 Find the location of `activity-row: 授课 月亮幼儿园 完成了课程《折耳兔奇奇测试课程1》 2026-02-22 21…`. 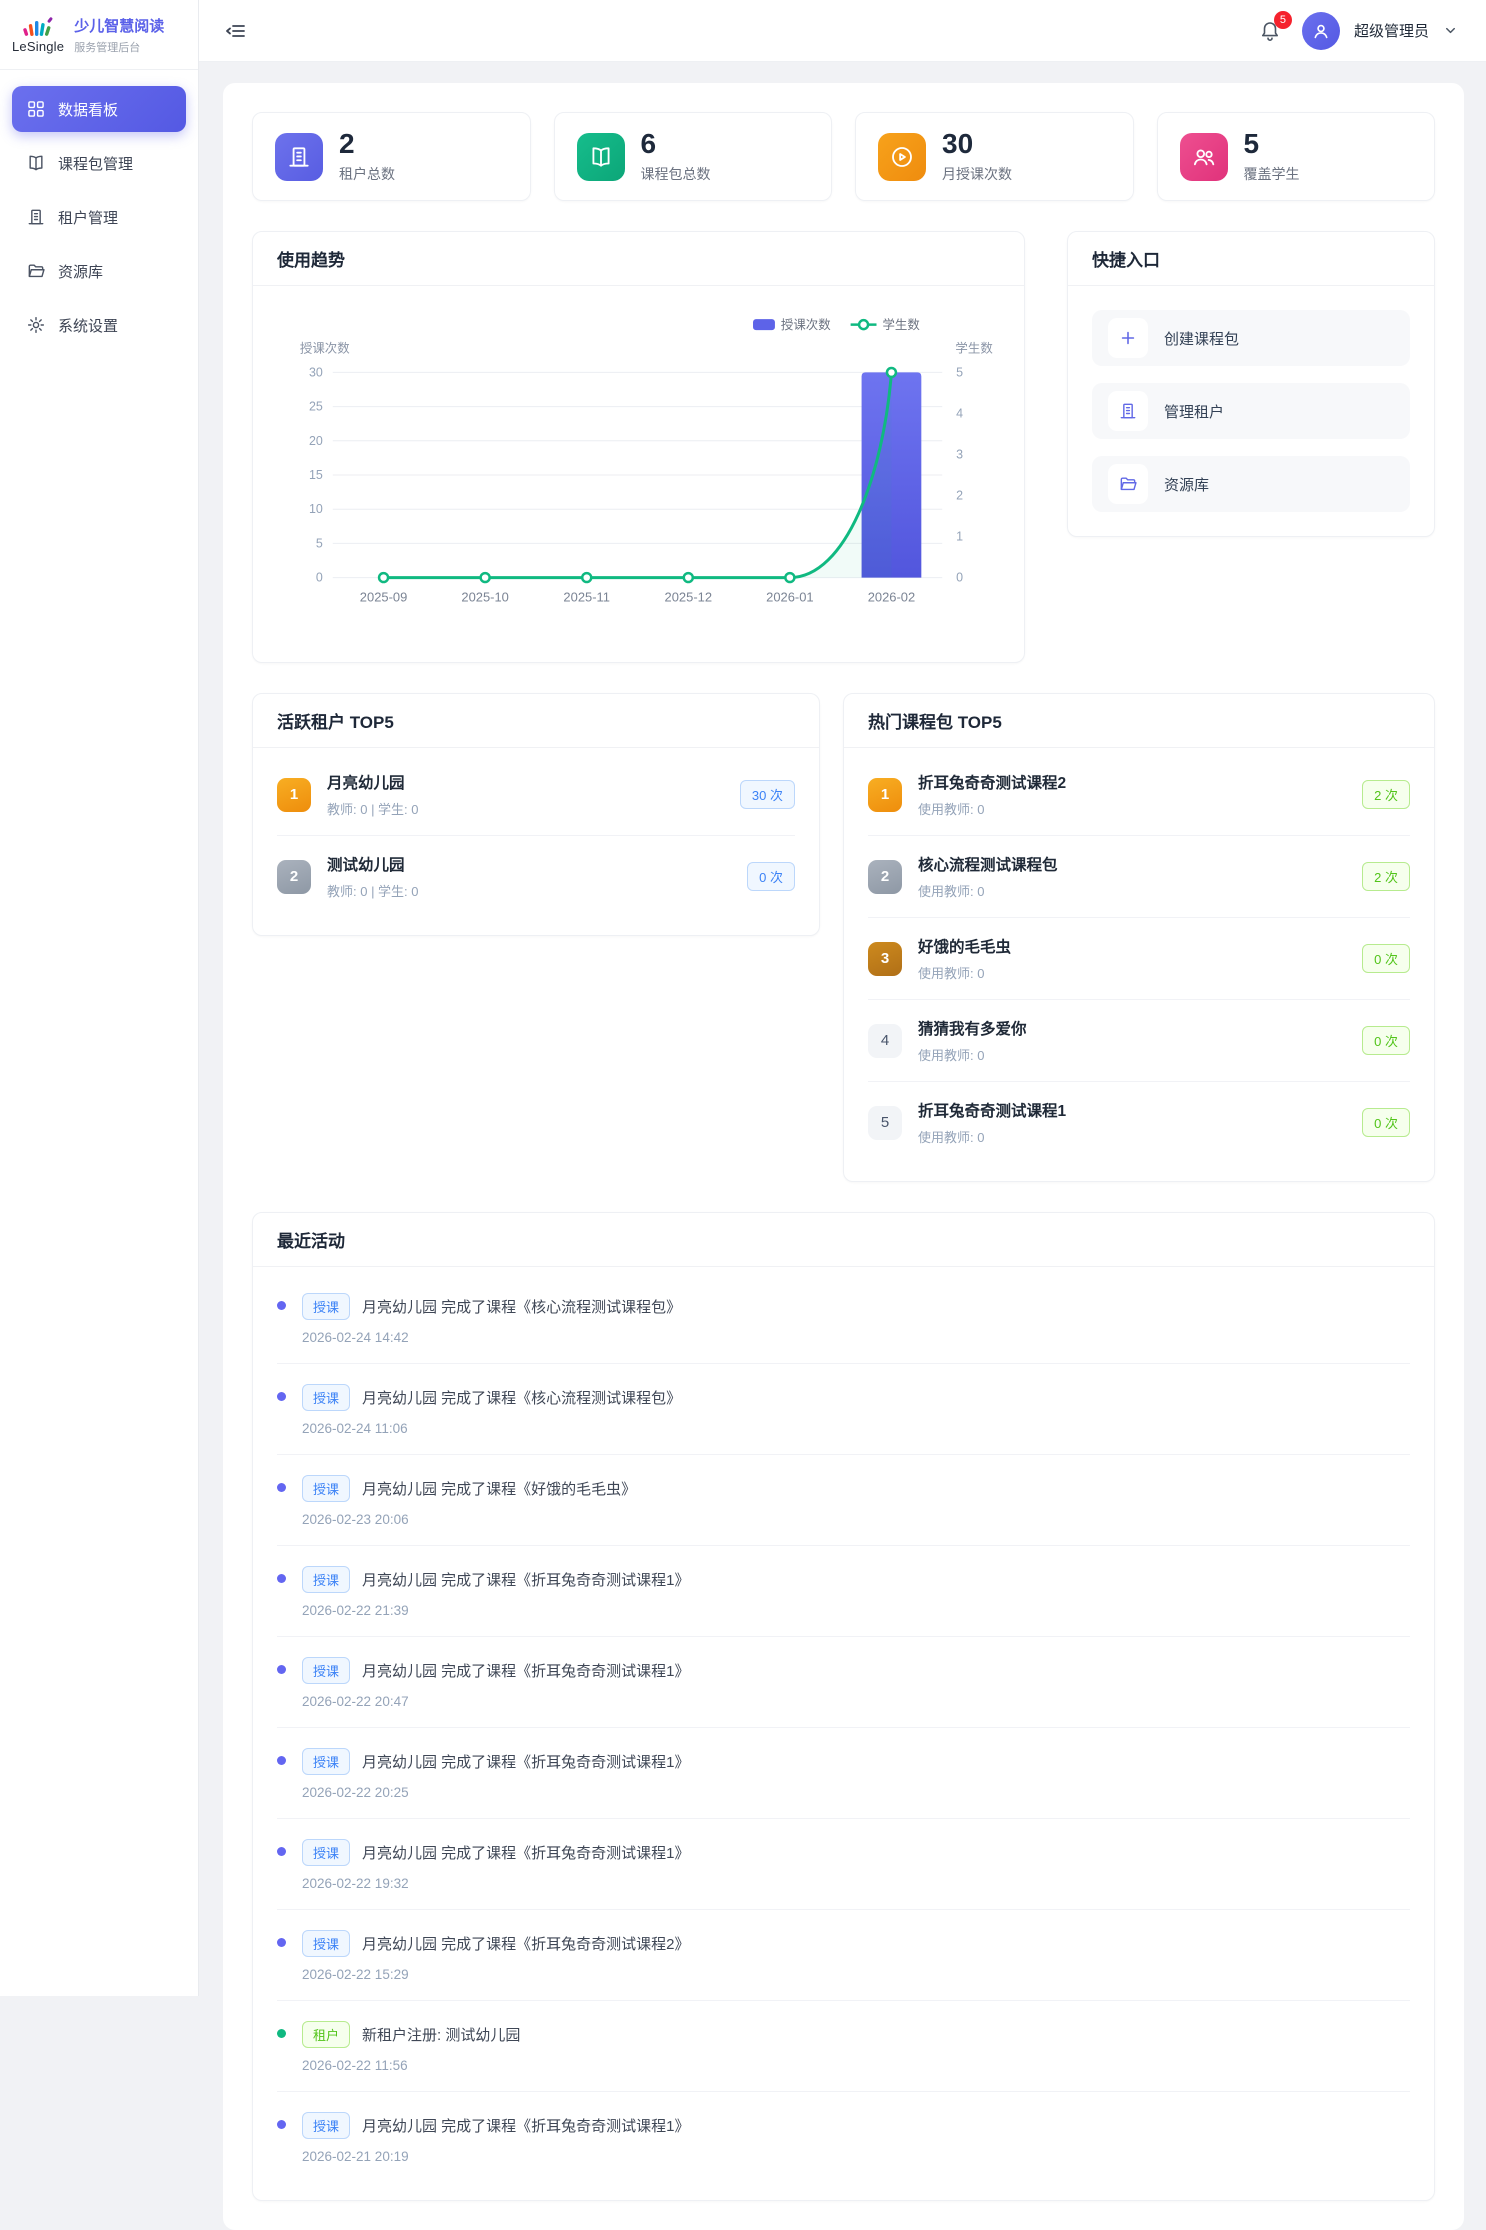

activity-row: 授课 月亮幼儿园 完成了课程《折耳兔奇奇测试课程1》 2026-02-22 21… is located at coordinates (843, 1591).